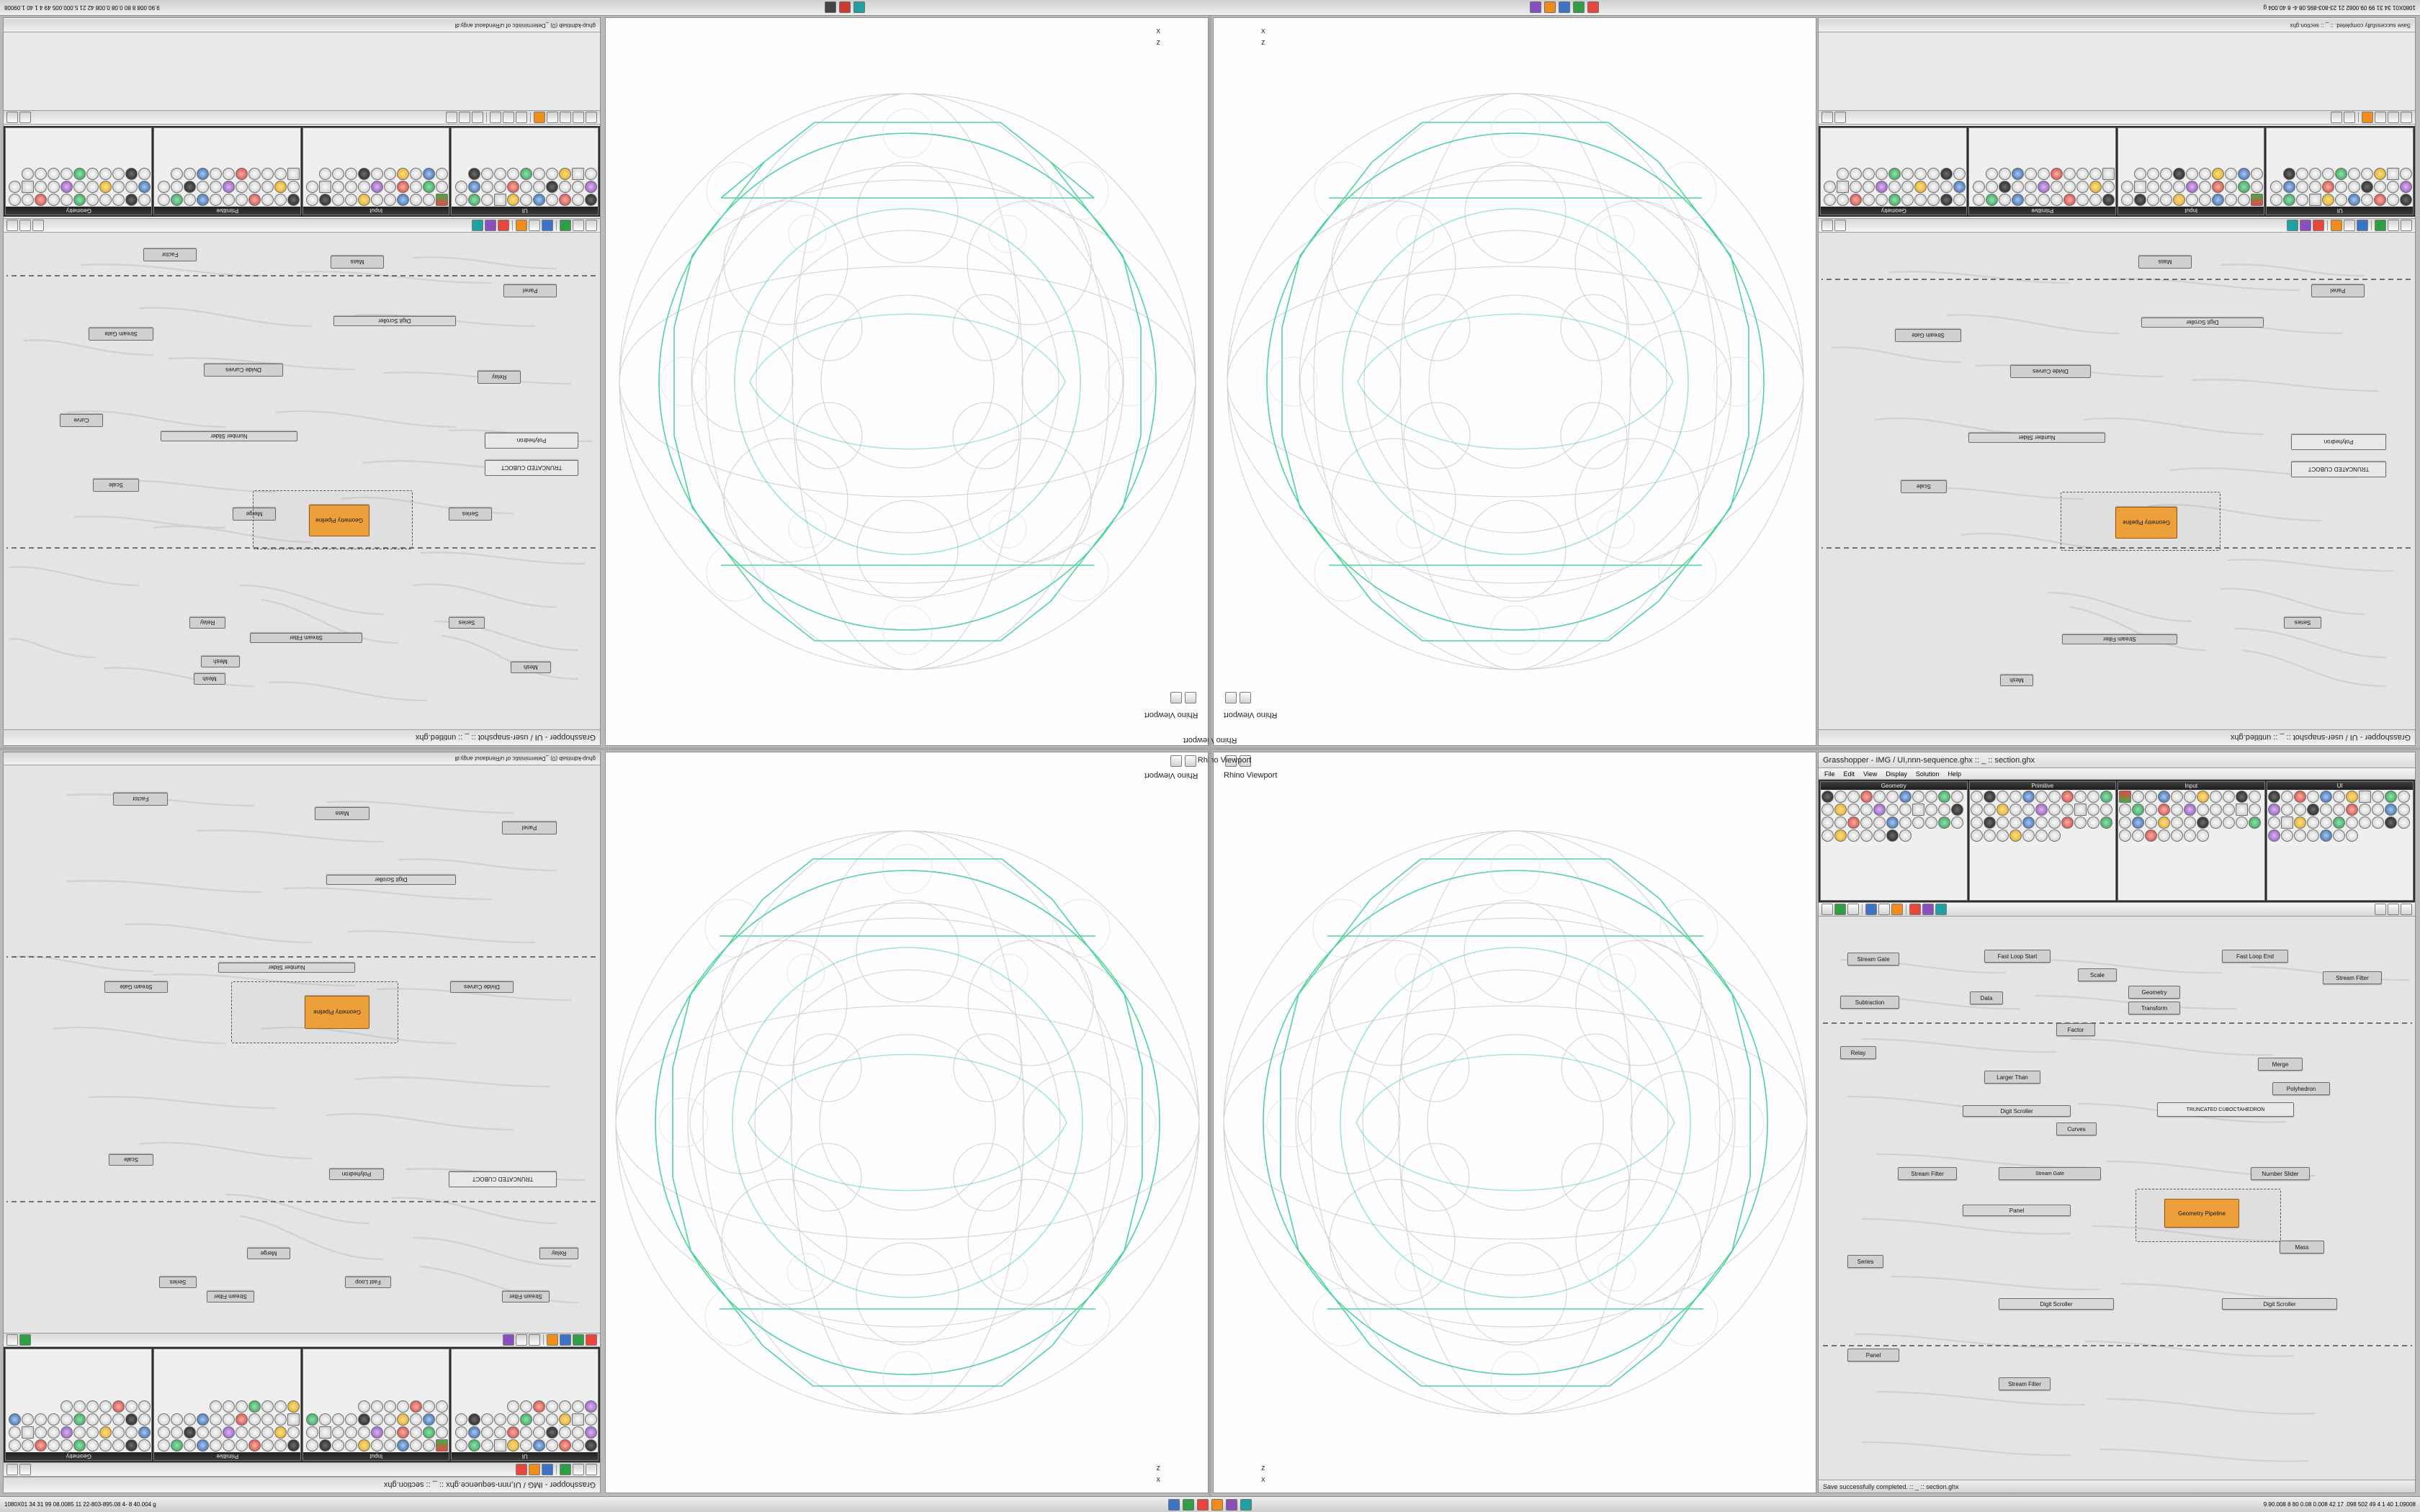 Image resolution: width=2420 pixels, height=1512 pixels. What do you see at coordinates (539, 117) in the screenshot?
I see `dot-icon` at bounding box center [539, 117].